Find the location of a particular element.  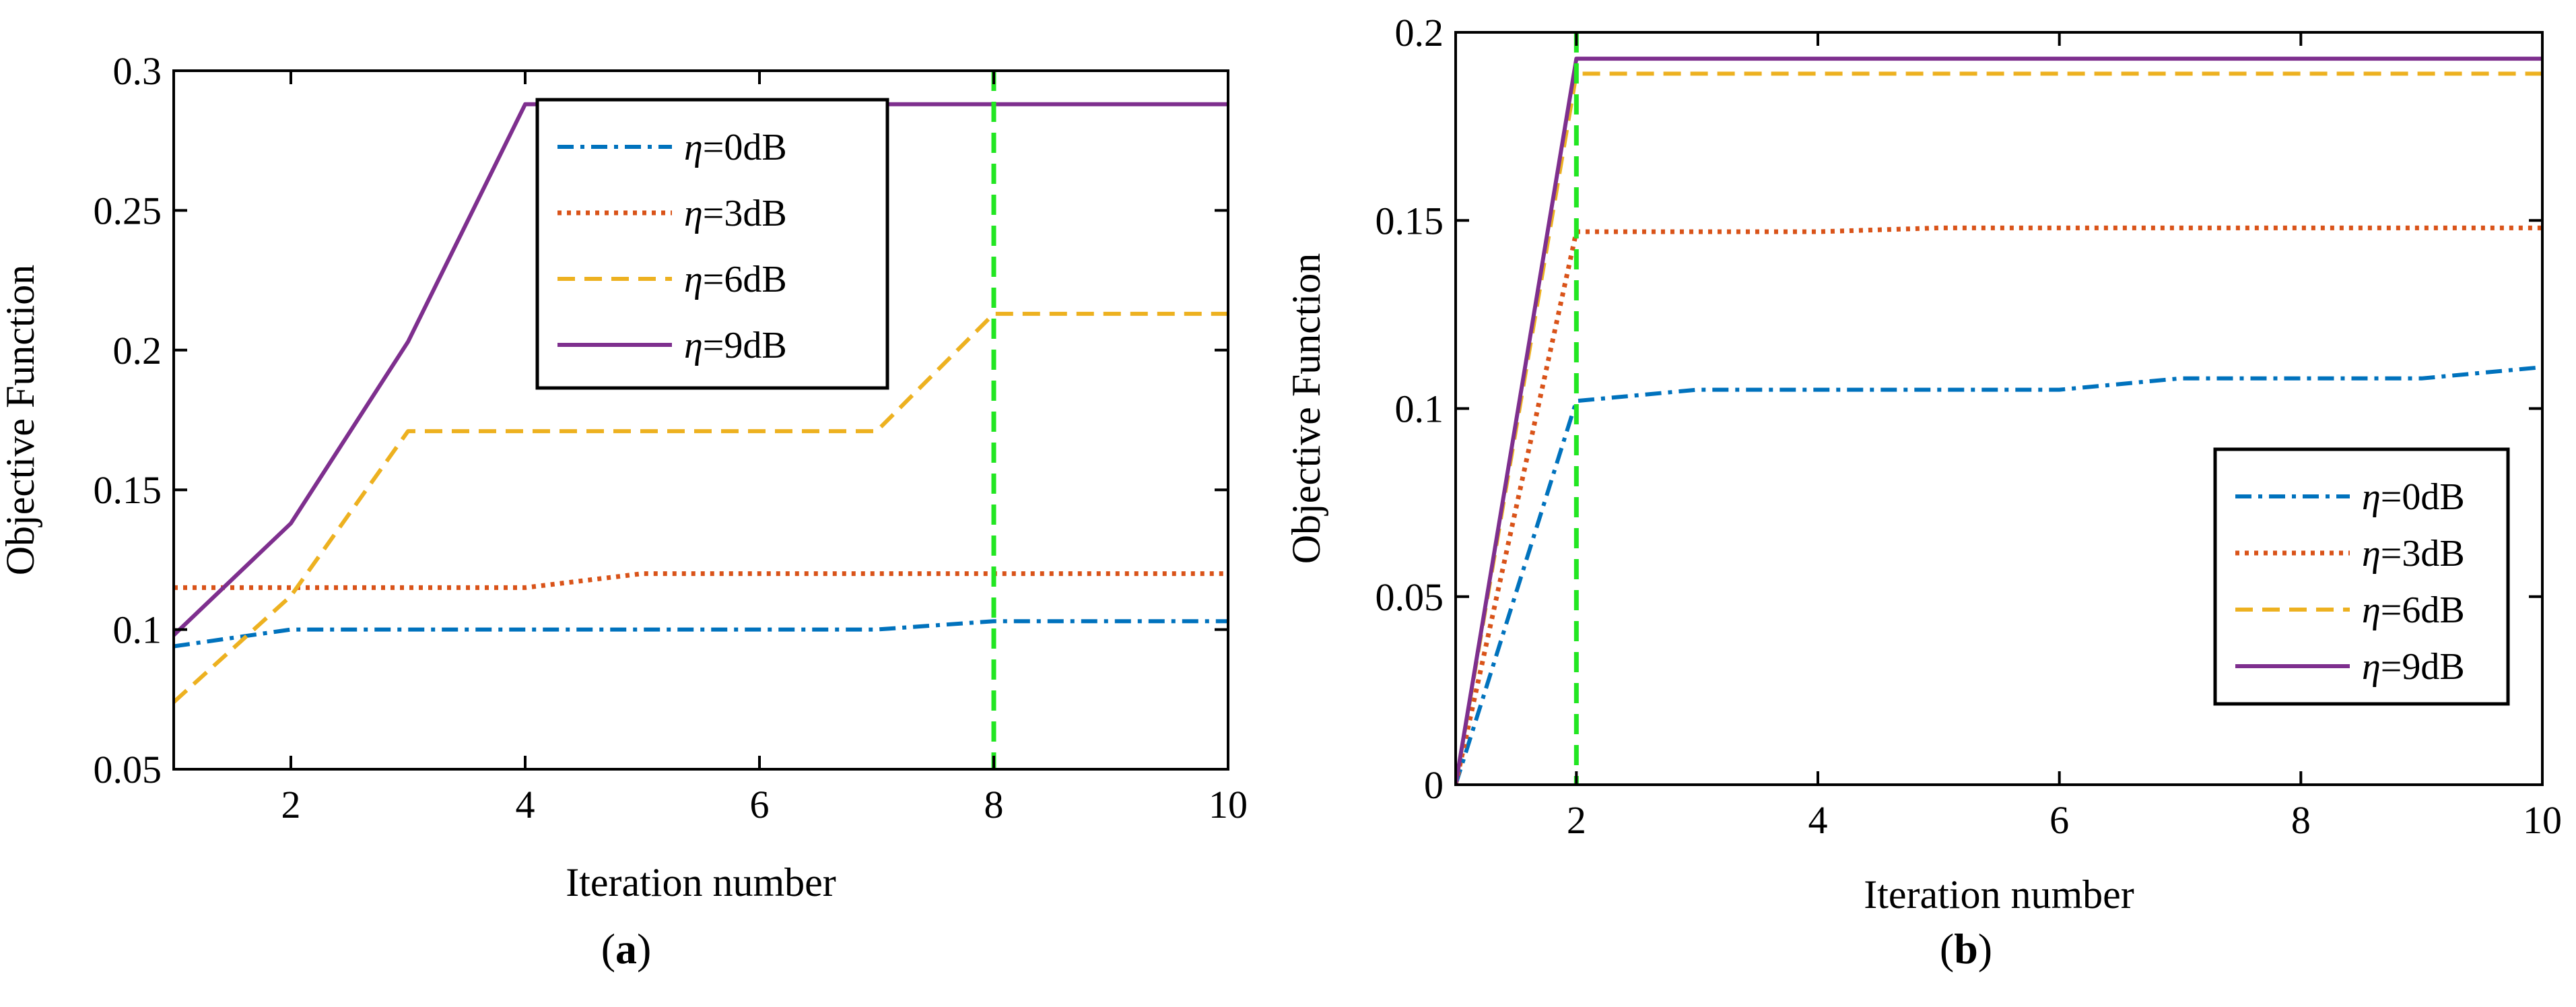

panel-a-legend-label: =0dB is located at coordinates (745, 147).